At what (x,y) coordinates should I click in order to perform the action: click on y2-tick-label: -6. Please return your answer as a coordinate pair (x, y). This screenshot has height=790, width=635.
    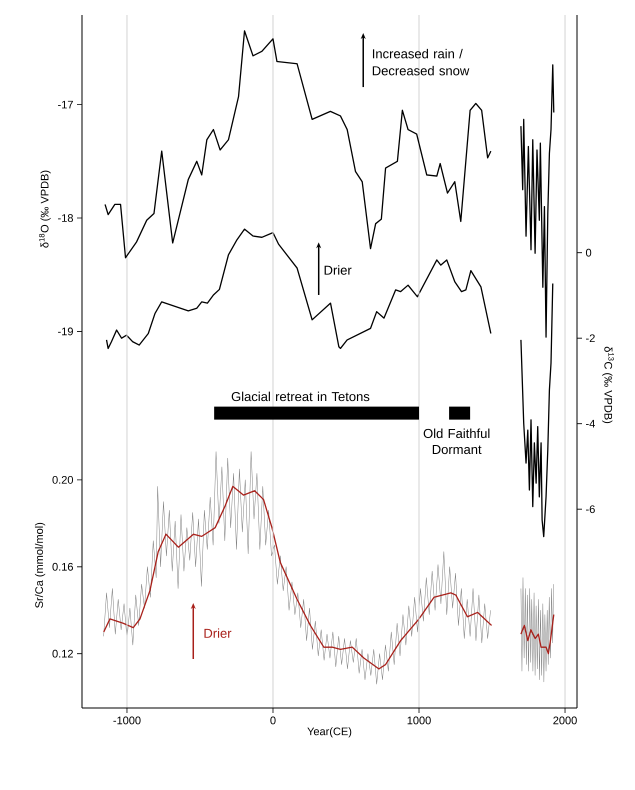
    Looking at the image, I should click on (590, 509).